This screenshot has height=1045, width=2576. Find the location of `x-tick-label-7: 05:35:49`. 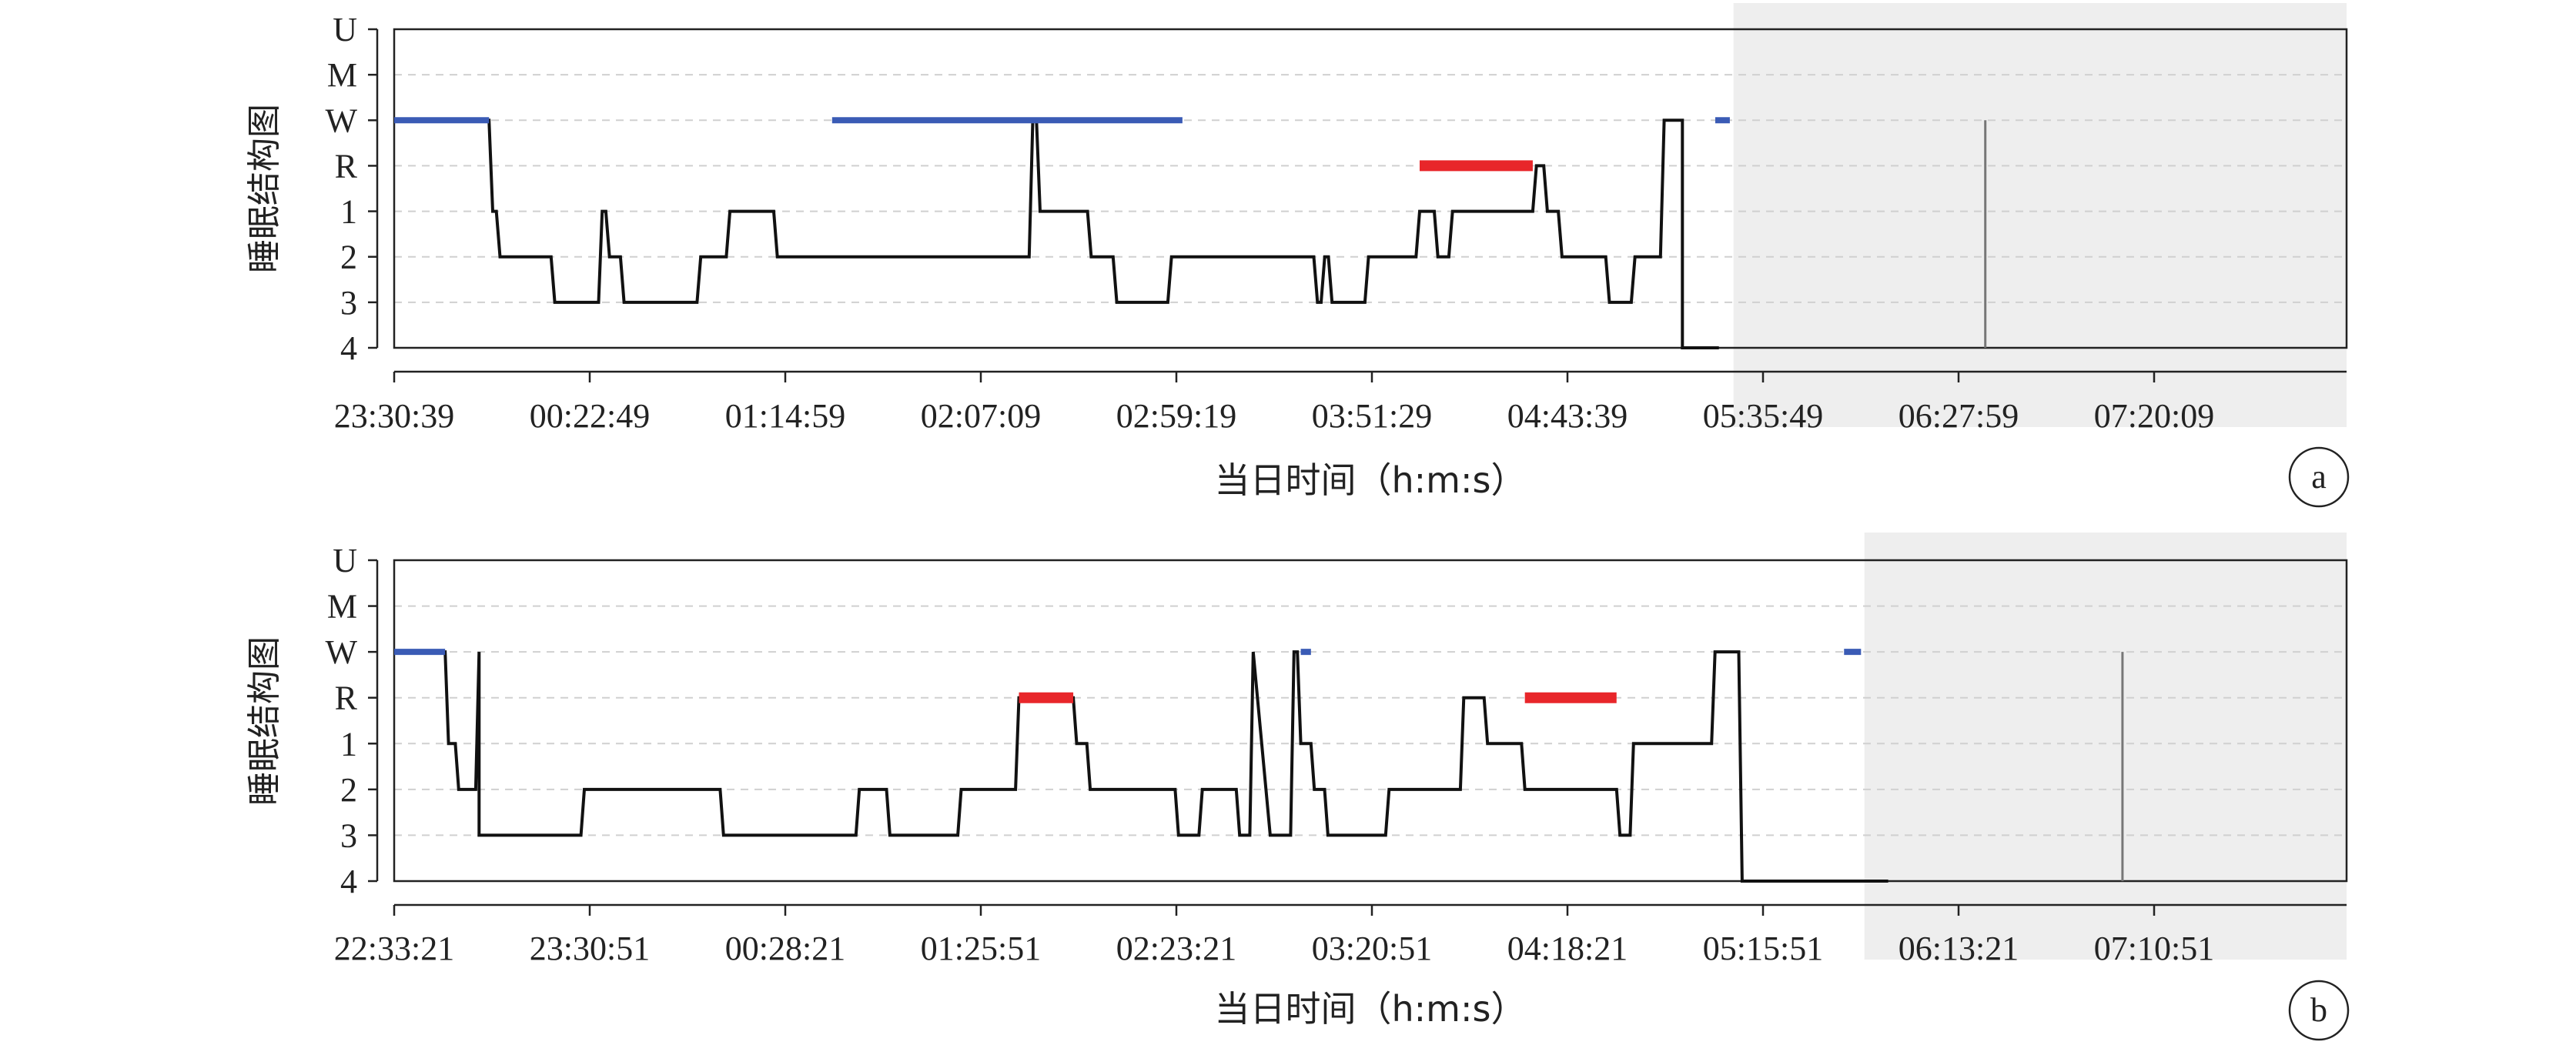

x-tick-label-7: 05:35:49 is located at coordinates (1763, 416).